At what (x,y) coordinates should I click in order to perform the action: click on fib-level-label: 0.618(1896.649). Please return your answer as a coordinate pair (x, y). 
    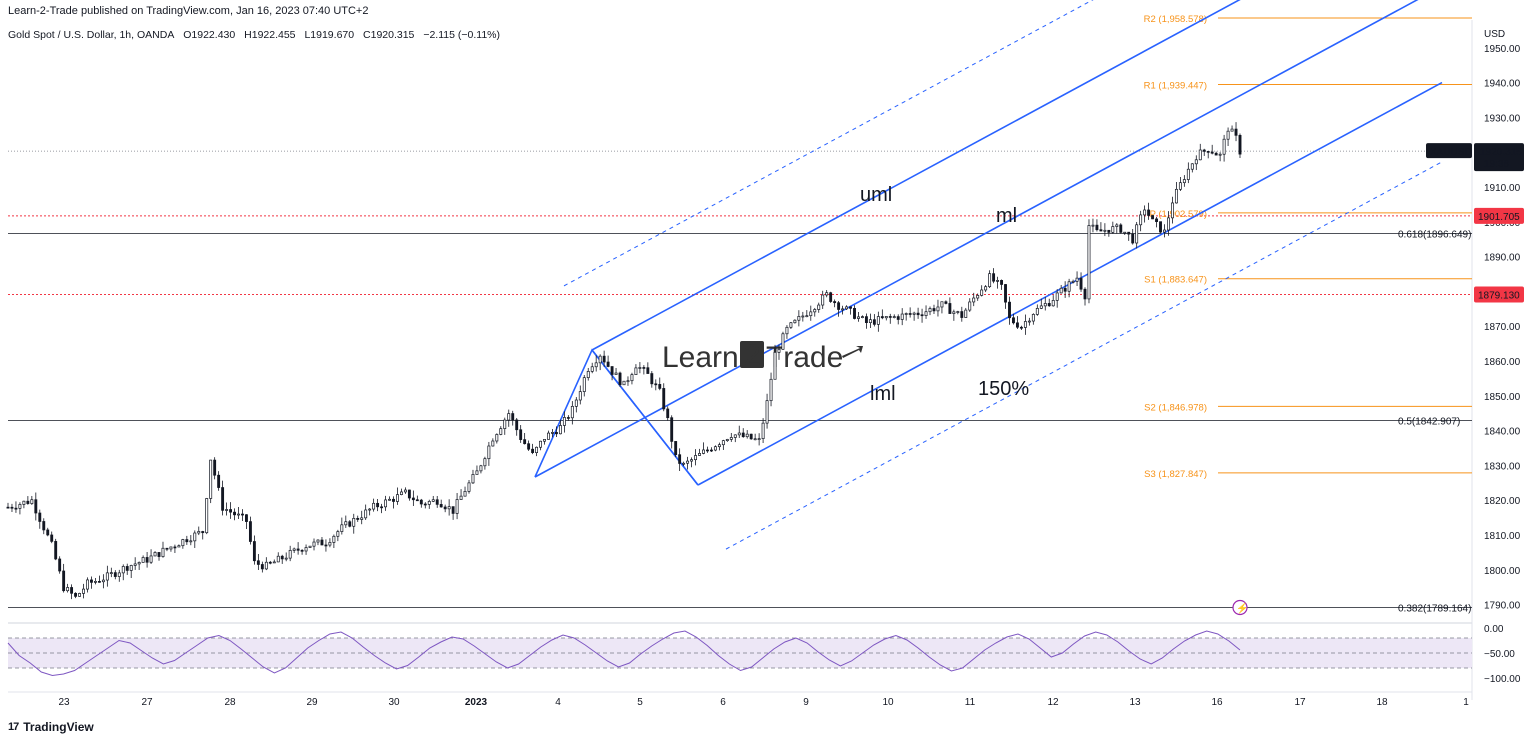
    Looking at the image, I should click on (1434, 234).